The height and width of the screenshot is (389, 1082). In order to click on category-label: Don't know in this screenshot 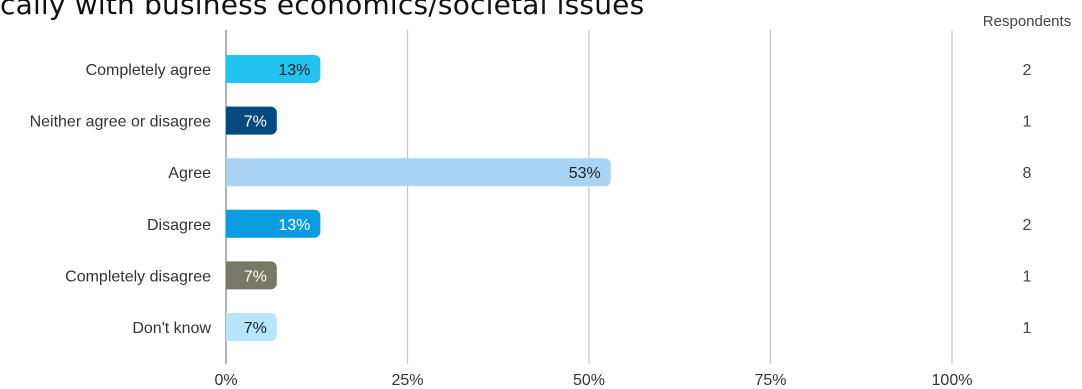, I will do `click(171, 328)`.